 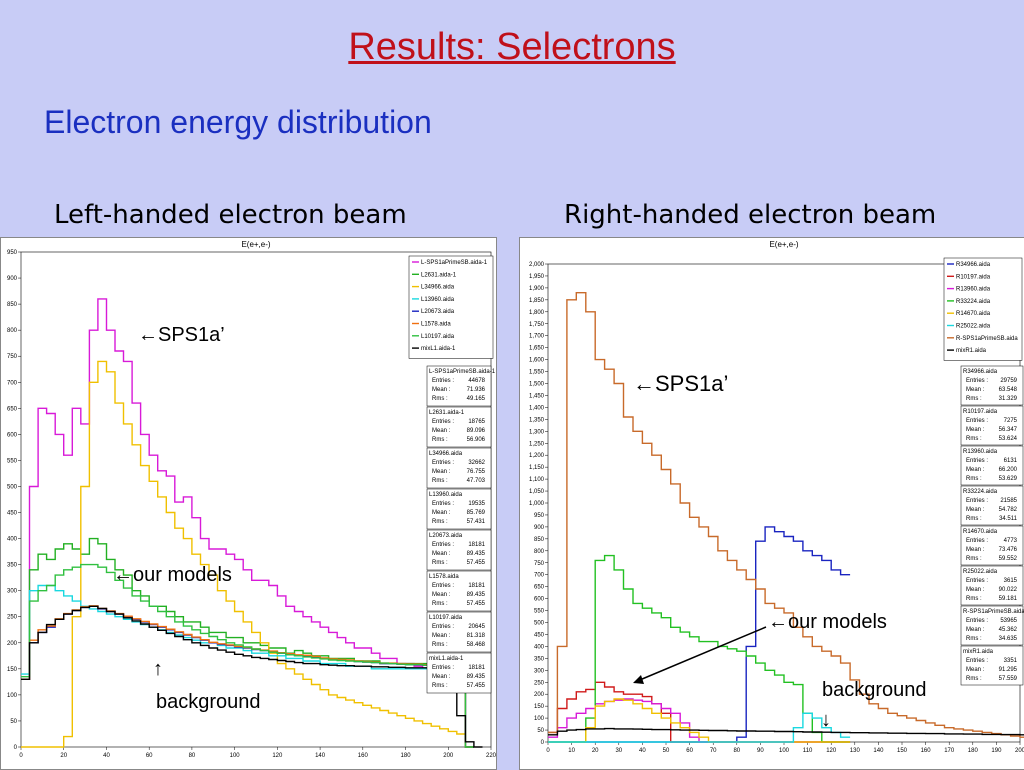 I want to click on annotation-bg-arrow: ↓, so click(x=826, y=720).